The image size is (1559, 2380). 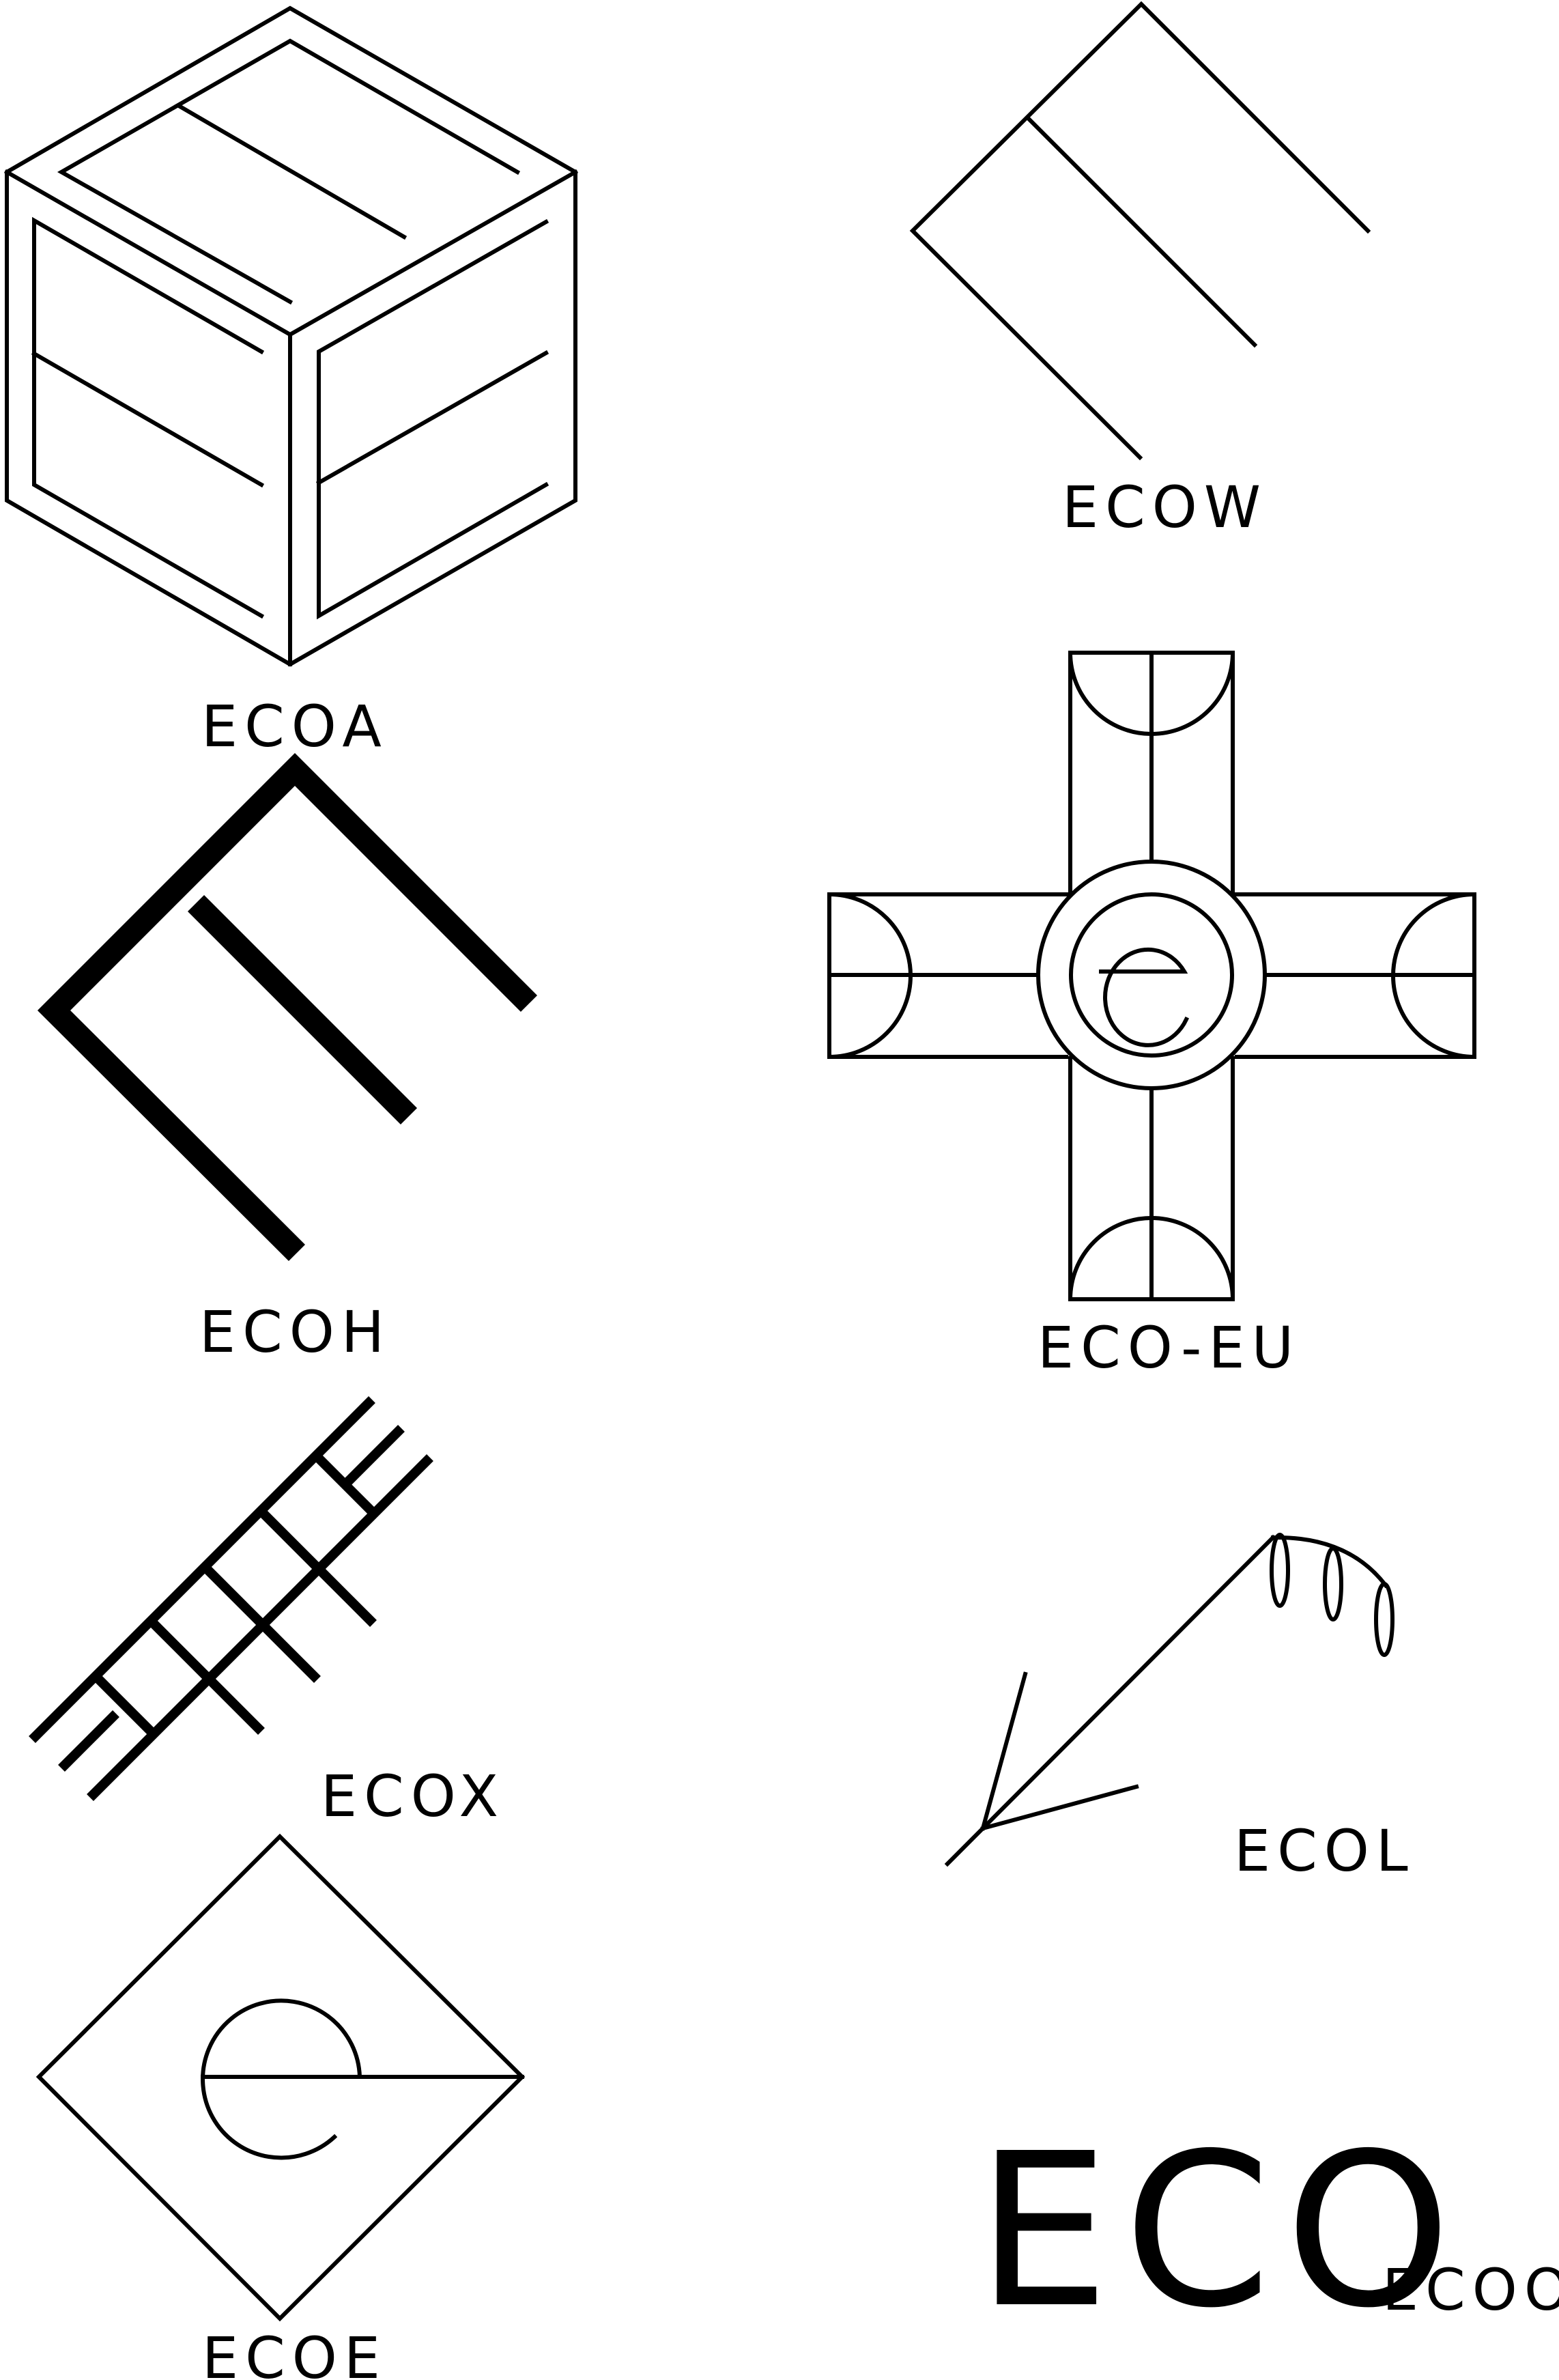 What do you see at coordinates (413, 1796) in the screenshot?
I see `caption-ecox: ECOX` at bounding box center [413, 1796].